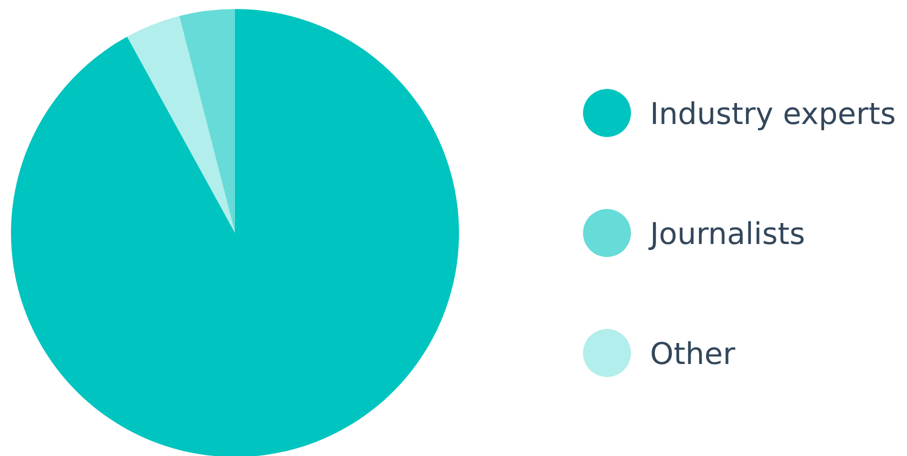 This screenshot has height=456, width=907. Describe the element at coordinates (773, 114) in the screenshot. I see `legend-label: Industry experts` at that location.